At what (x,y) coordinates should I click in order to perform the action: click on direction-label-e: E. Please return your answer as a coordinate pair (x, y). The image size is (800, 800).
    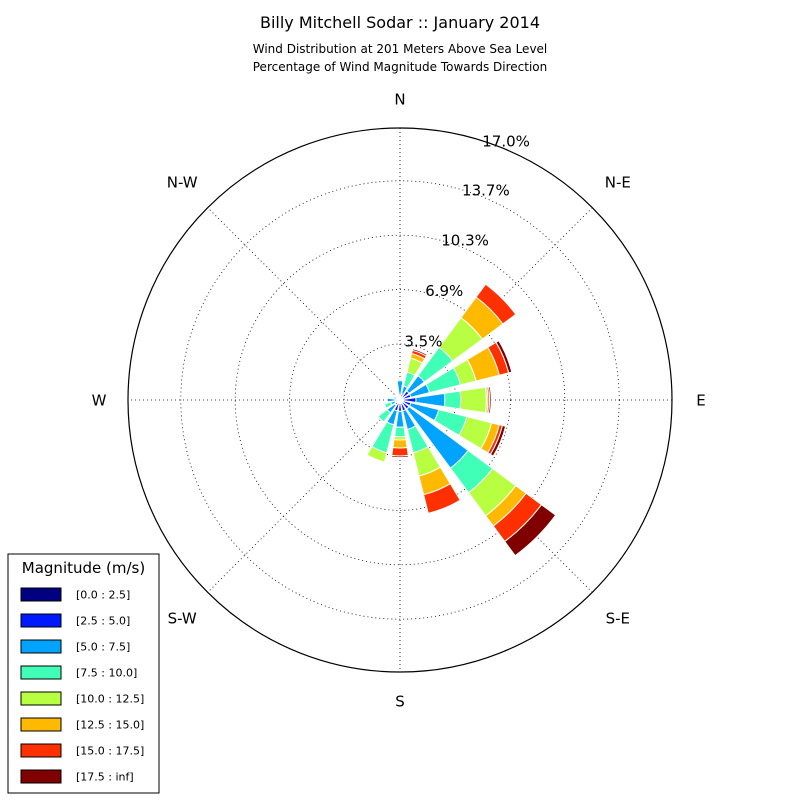
    Looking at the image, I should click on (700, 401).